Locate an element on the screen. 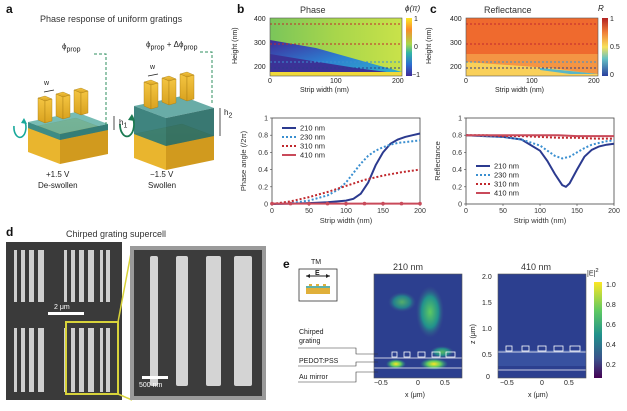 The height and width of the screenshot is (411, 627). refl-map-xtick-1: 0 is located at coordinates (466, 81).